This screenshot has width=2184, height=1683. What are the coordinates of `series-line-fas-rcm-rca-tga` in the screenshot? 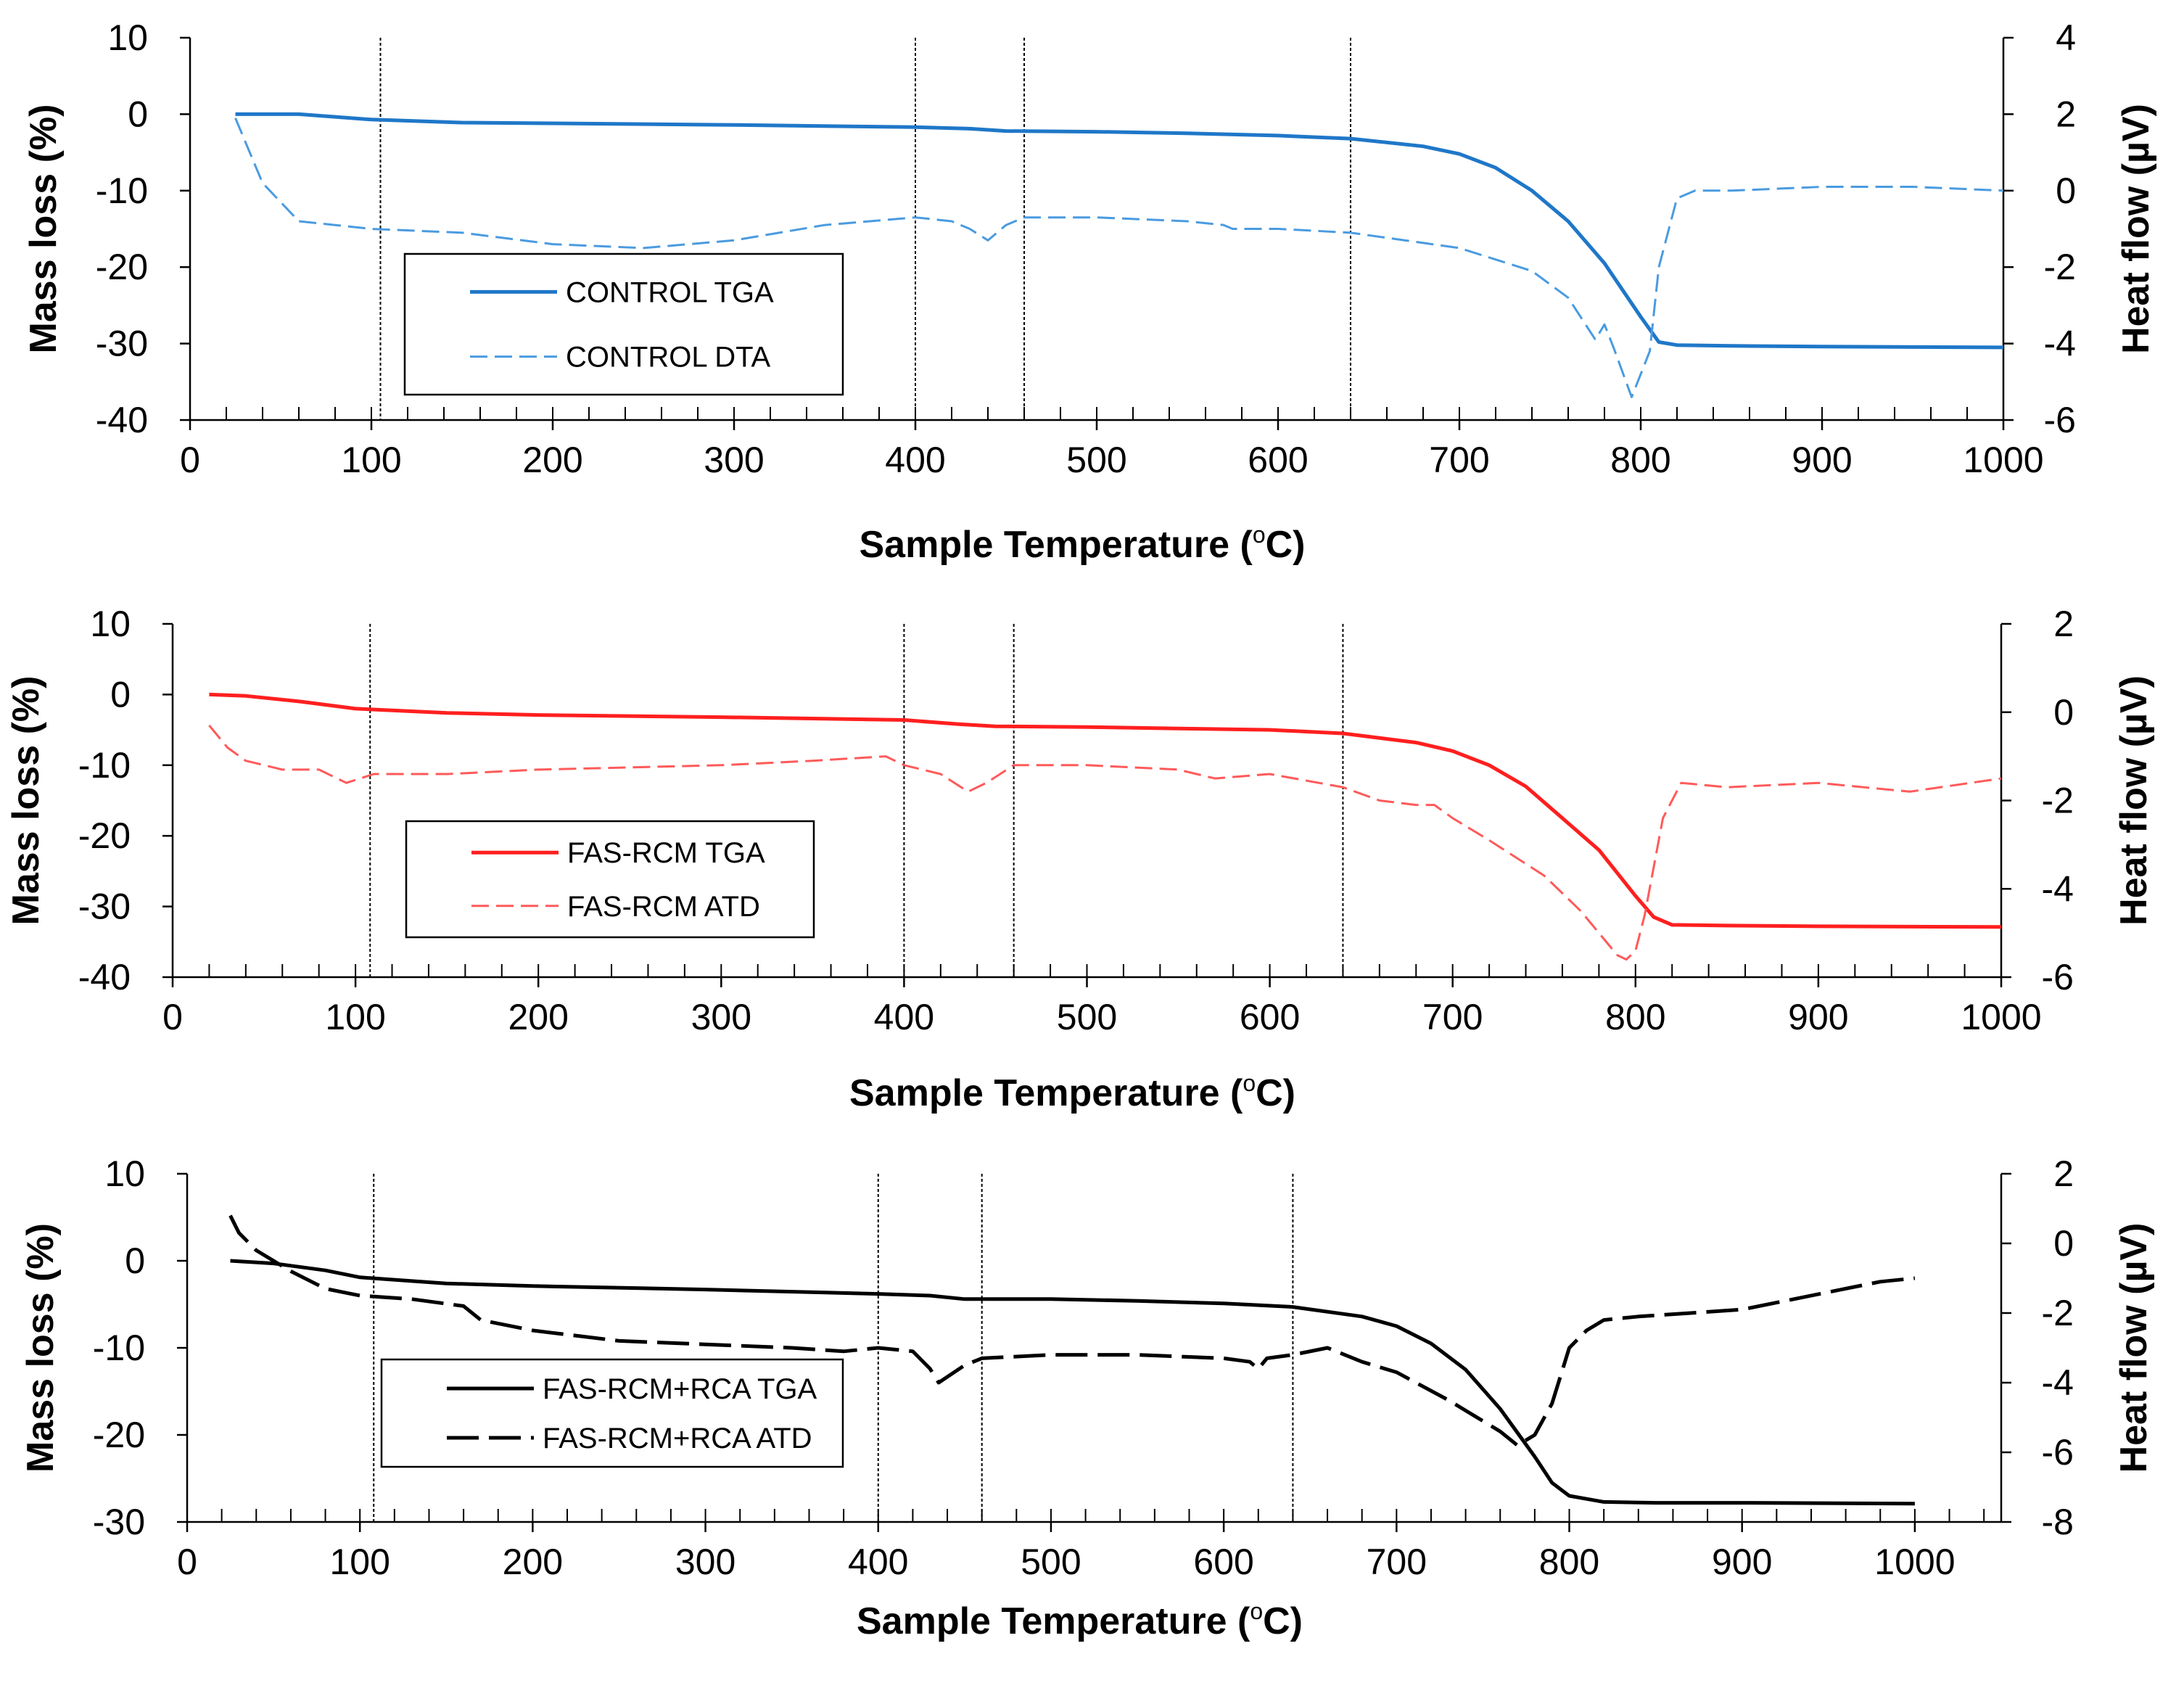 It's located at (1072, 1382).